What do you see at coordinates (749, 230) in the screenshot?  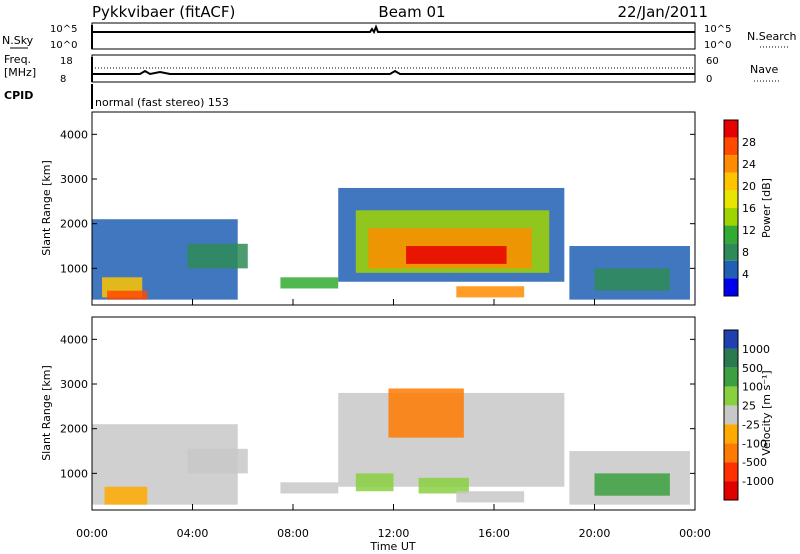 I see `power-colorbar-tick-4: 12` at bounding box center [749, 230].